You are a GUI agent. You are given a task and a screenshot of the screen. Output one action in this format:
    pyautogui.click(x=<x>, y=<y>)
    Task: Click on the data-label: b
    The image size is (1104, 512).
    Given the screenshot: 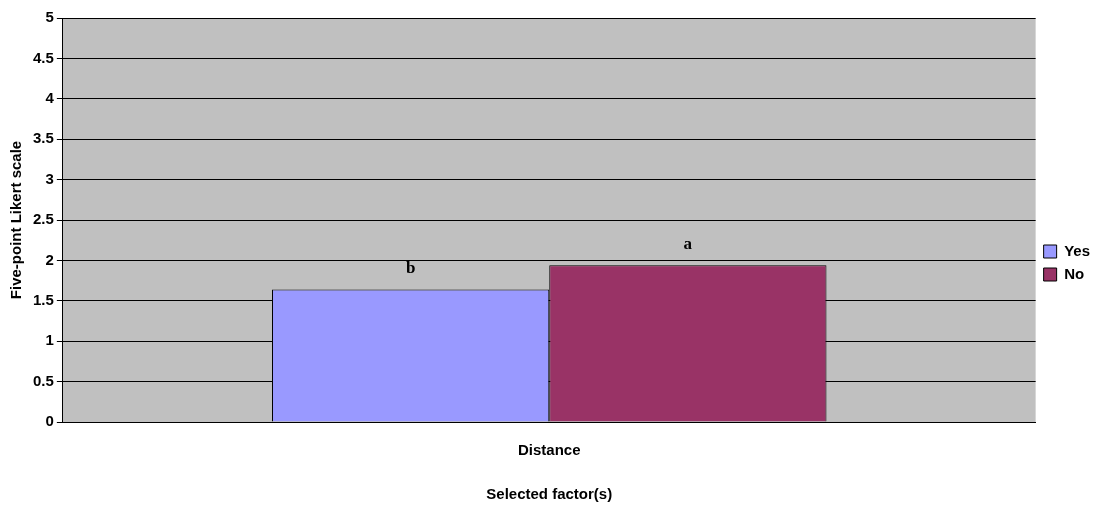 What is the action you would take?
    pyautogui.click(x=410, y=268)
    